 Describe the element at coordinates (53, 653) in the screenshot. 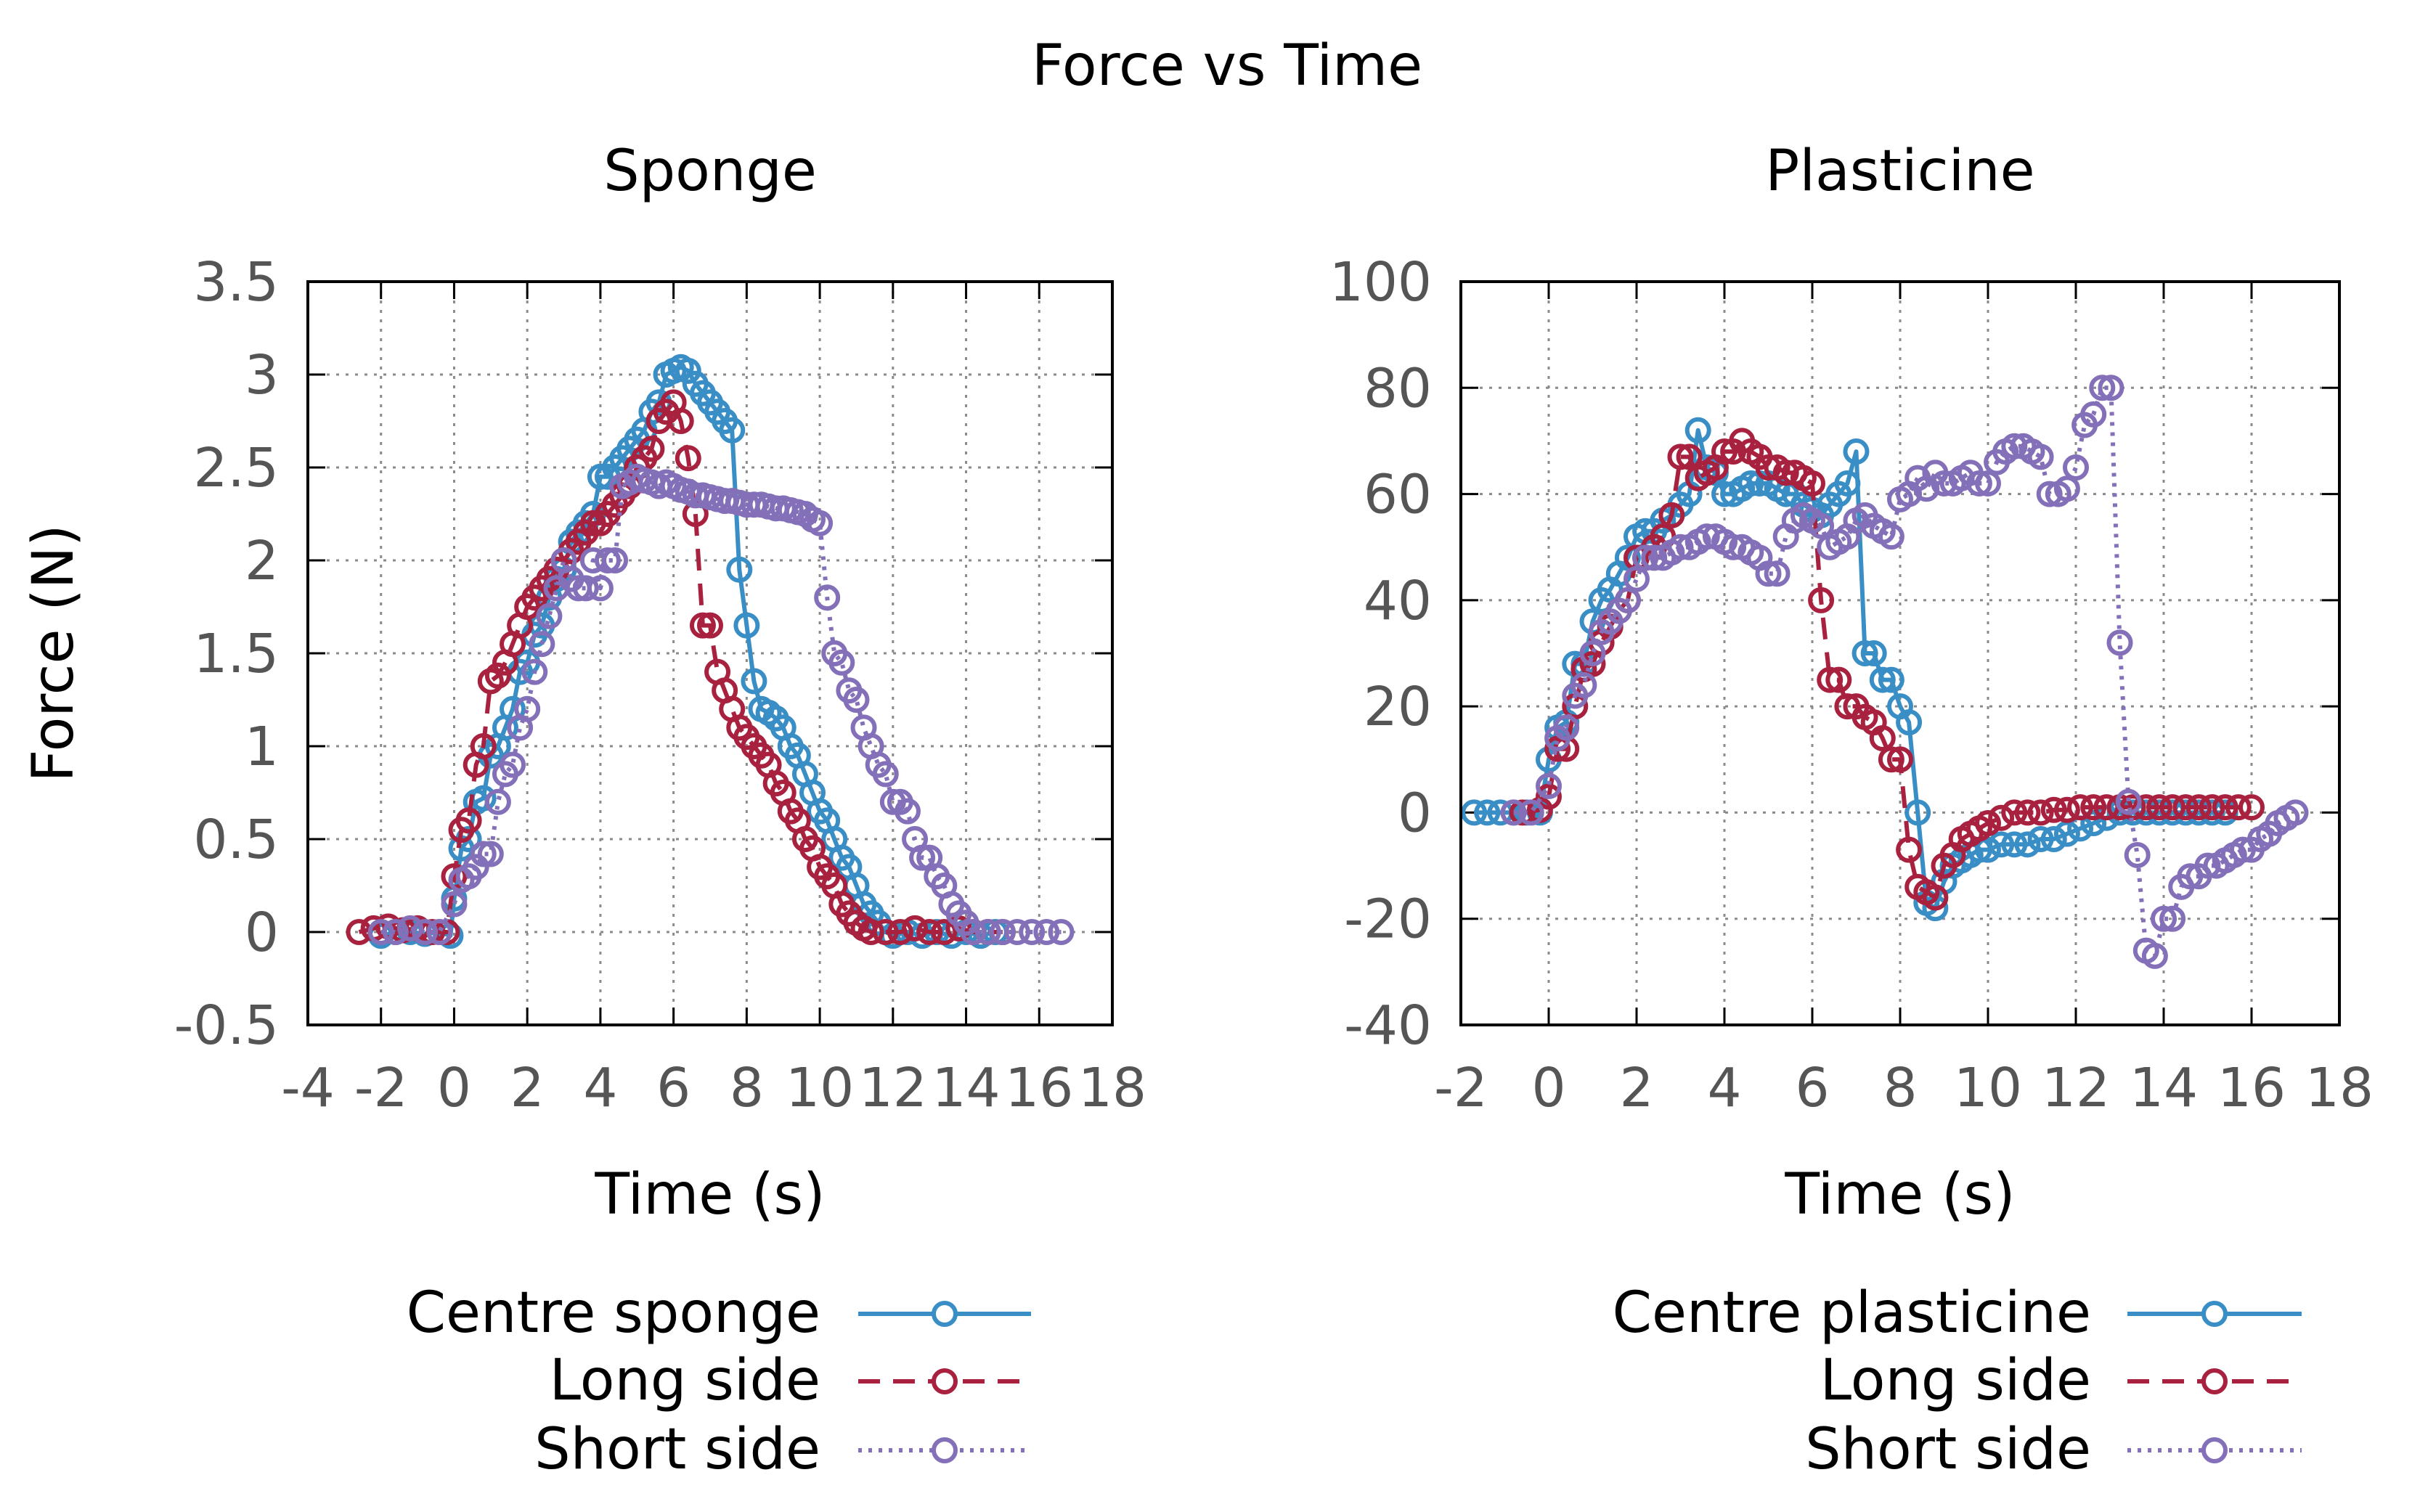

I see `sponge-y-axis-label: Force (N)` at that location.